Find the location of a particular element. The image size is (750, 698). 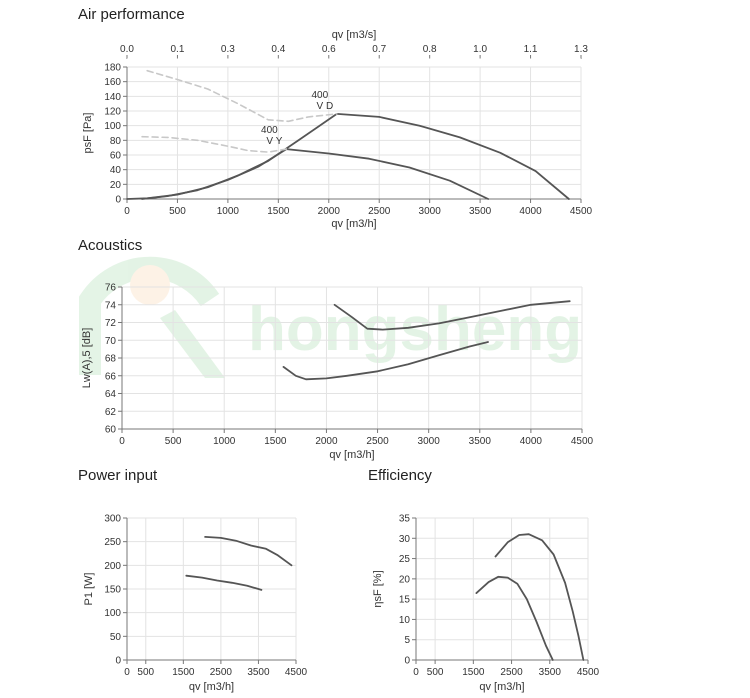

y-tick-label: 74 is located at coordinates (111, 305).